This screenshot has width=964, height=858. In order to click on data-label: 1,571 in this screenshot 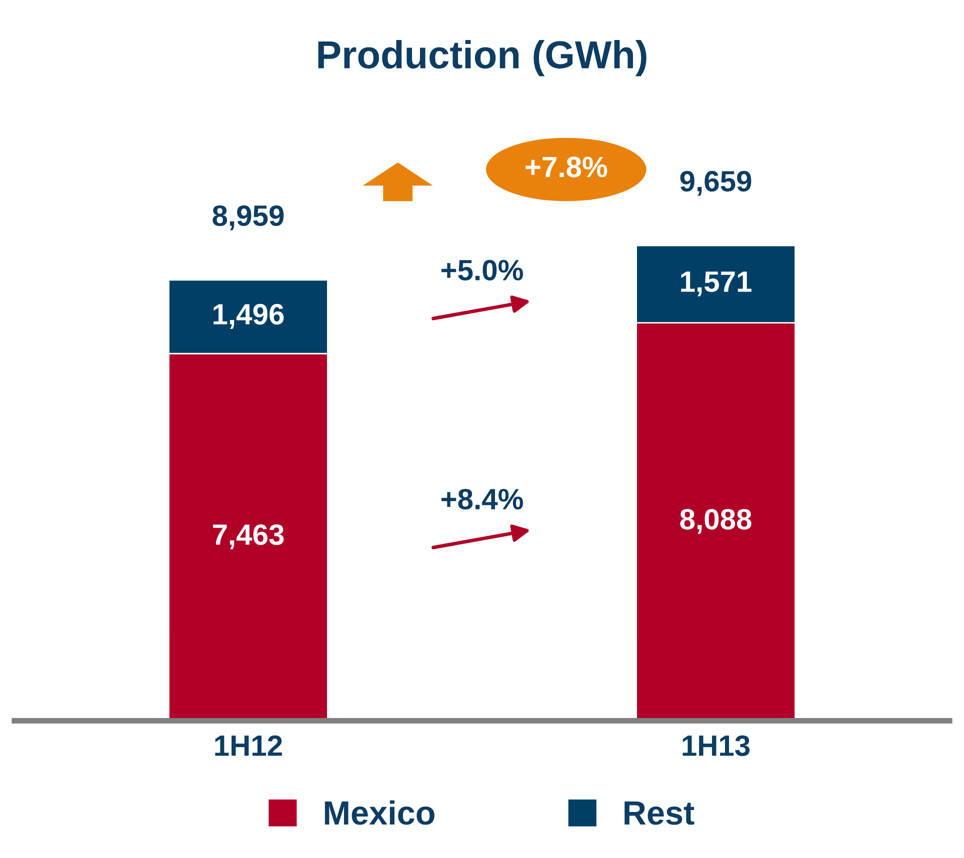, I will do `click(716, 284)`.